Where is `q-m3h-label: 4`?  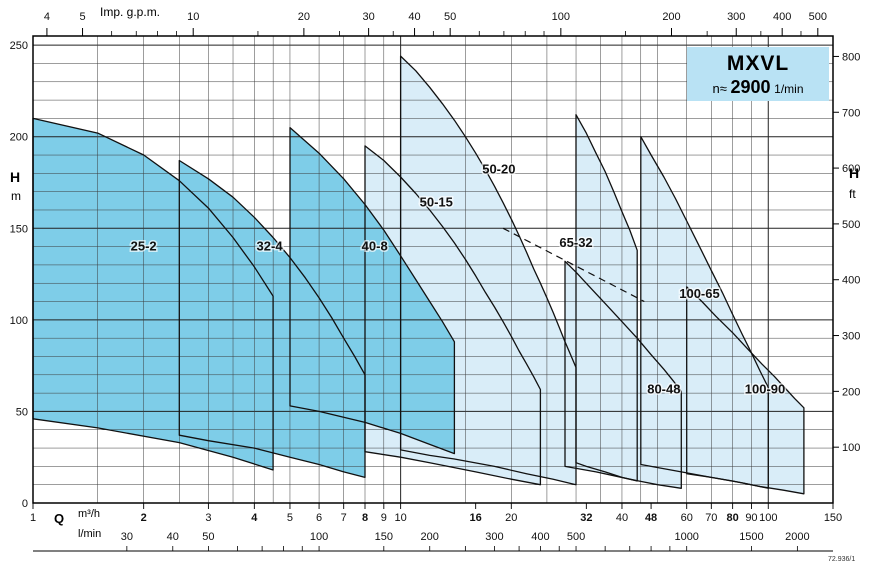 q-m3h-label: 4 is located at coordinates (254, 518).